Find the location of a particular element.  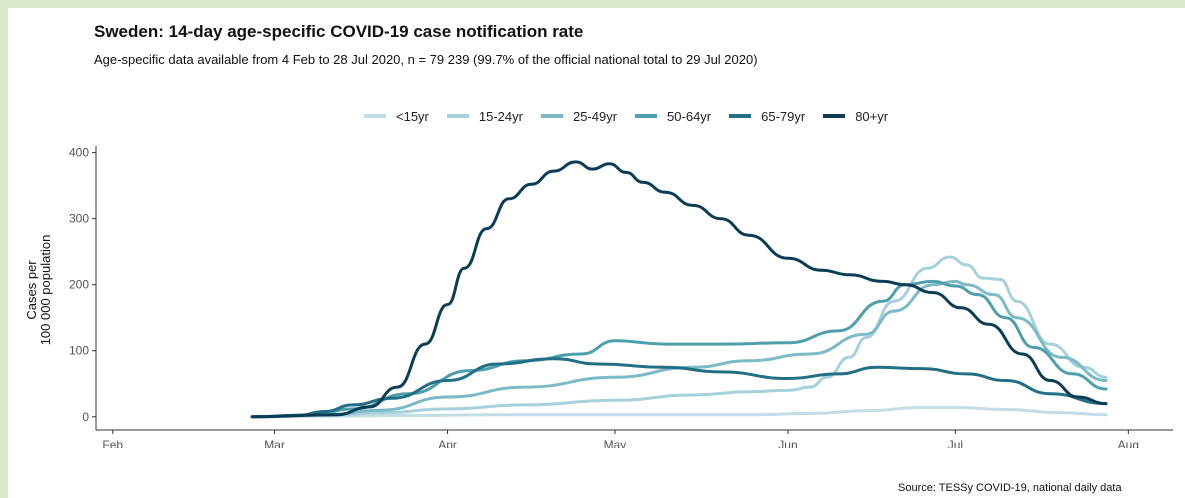

legend-item: <15yr is located at coordinates (396, 116).